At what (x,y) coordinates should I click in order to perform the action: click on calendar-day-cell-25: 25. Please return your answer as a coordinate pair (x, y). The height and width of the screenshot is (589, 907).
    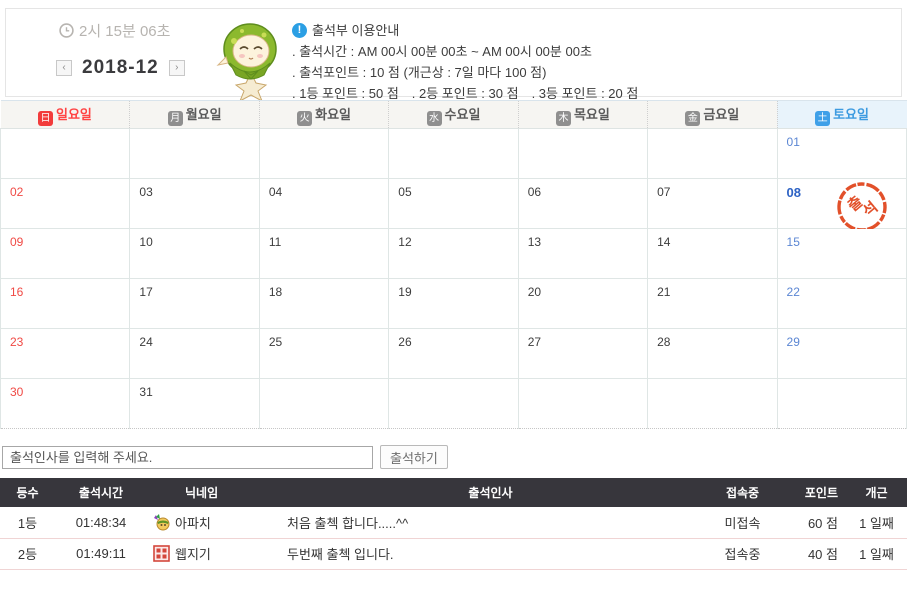
    Looking at the image, I should click on (324, 353).